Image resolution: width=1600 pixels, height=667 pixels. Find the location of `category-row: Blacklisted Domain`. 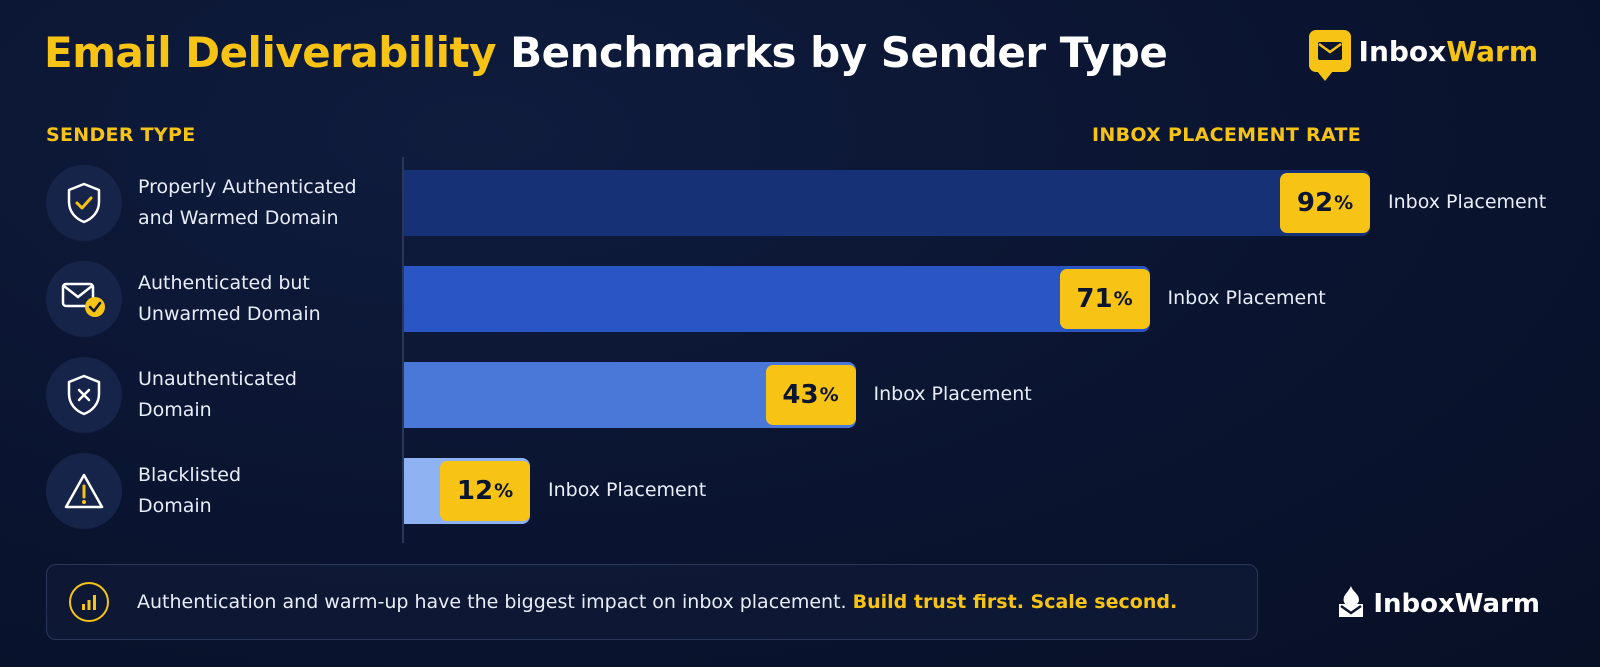

category-row: Blacklisted Domain is located at coordinates (212, 491).